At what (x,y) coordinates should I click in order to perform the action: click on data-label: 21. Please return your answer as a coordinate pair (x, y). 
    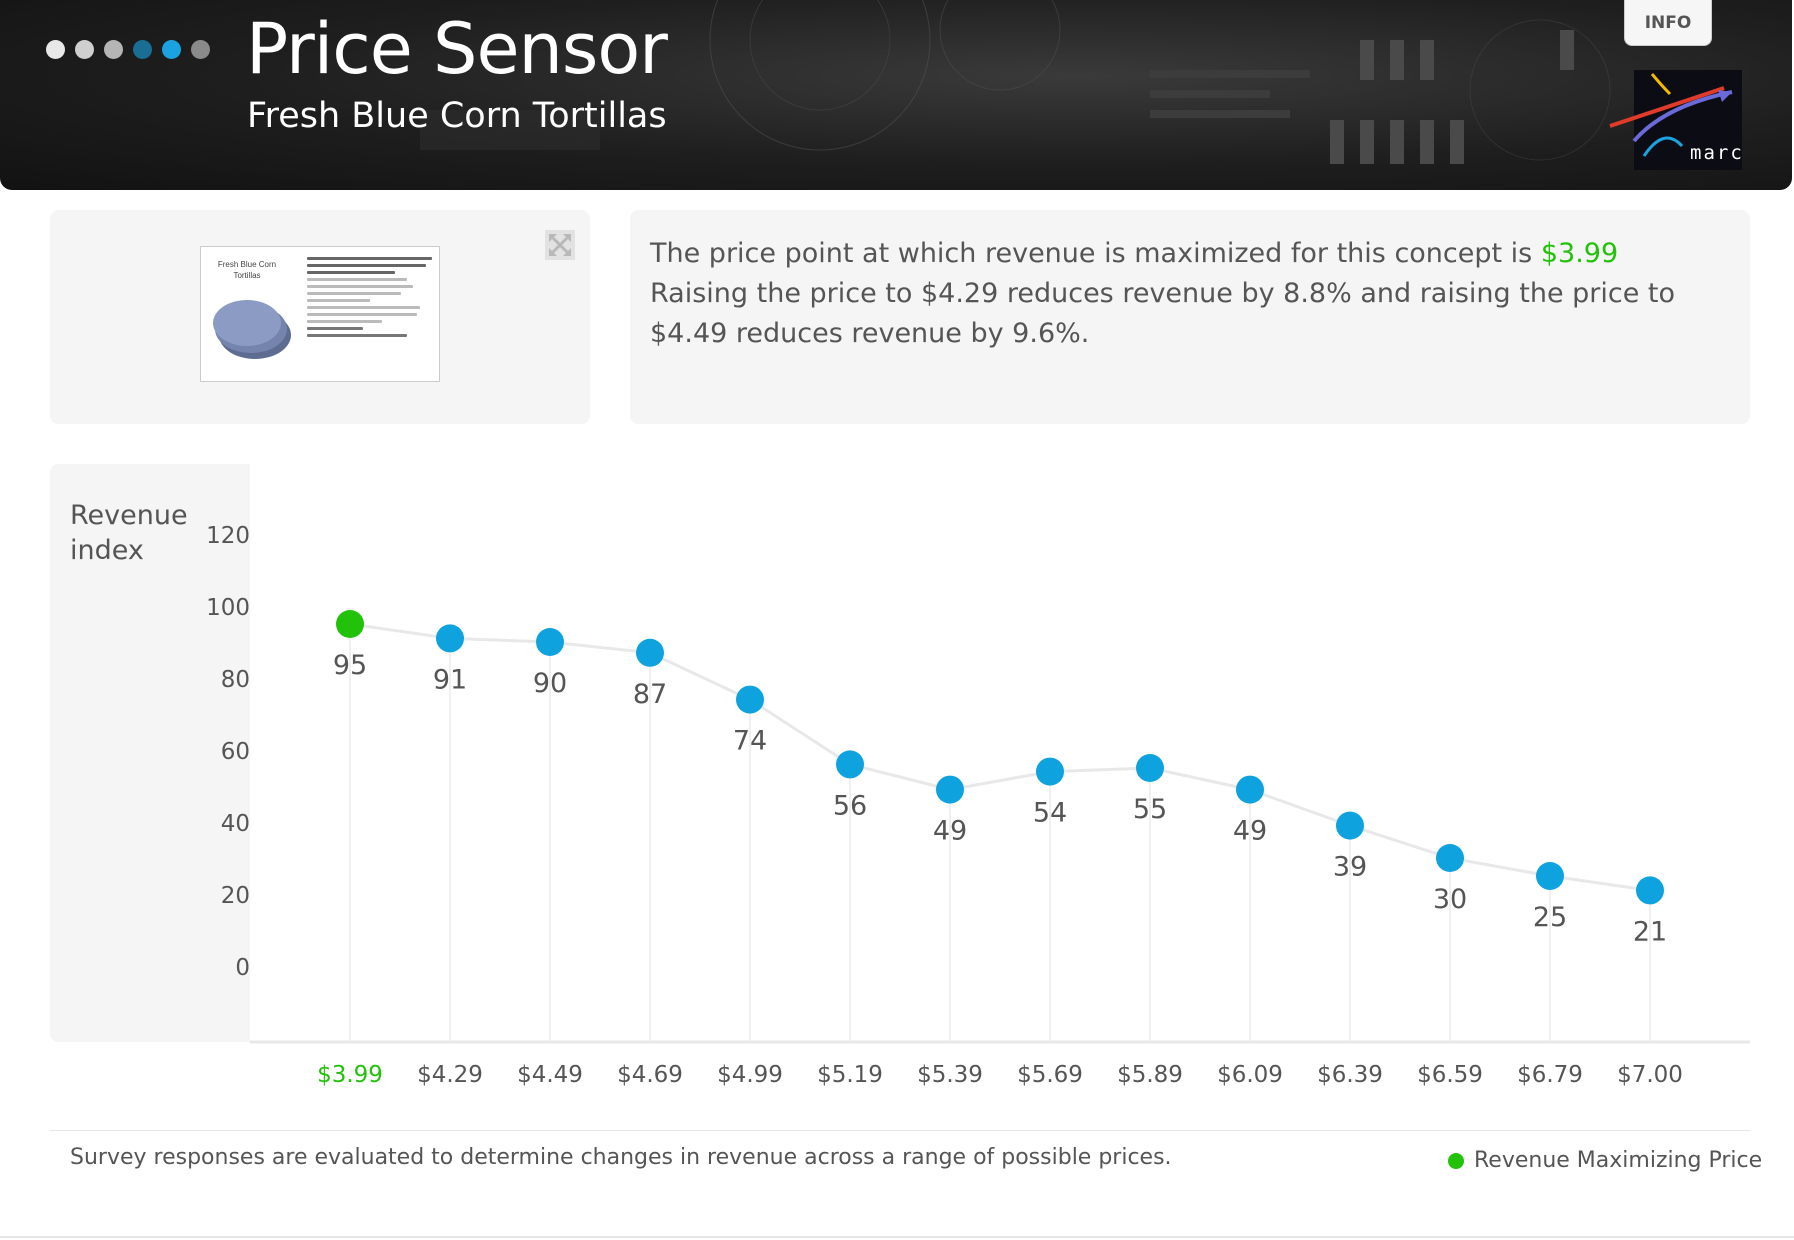
    Looking at the image, I should click on (1650, 931).